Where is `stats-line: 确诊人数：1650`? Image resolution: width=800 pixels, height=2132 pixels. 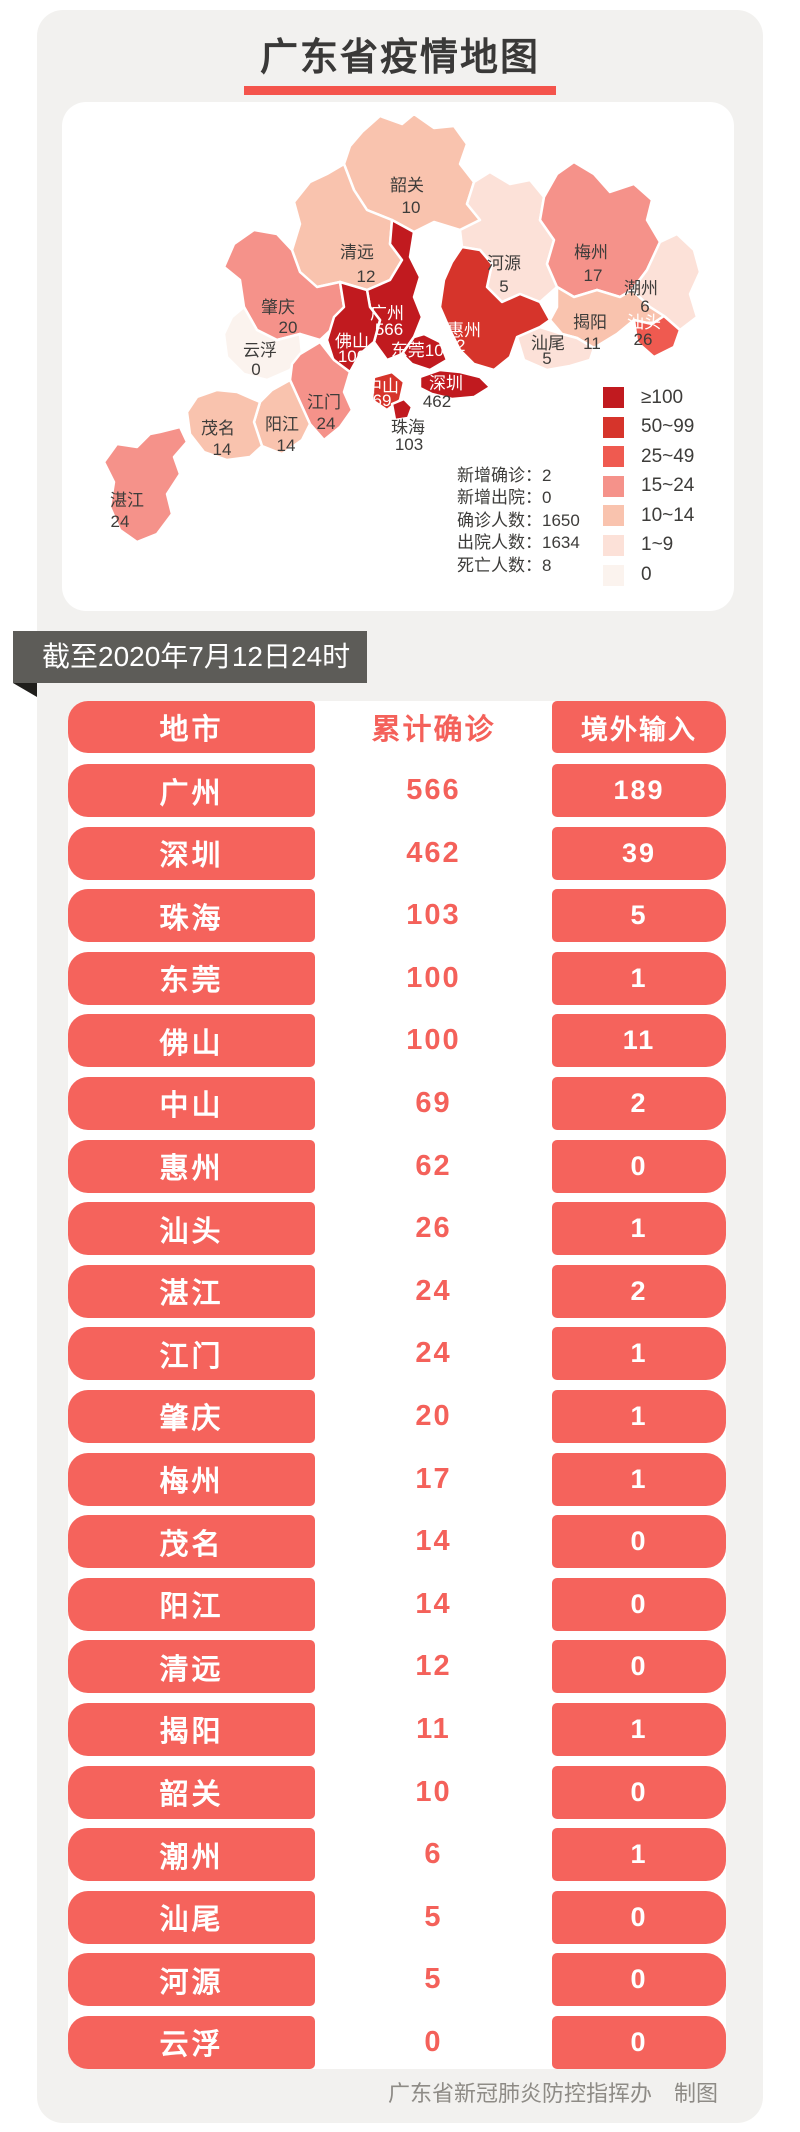 stats-line: 确诊人数：1650 is located at coordinates (518, 520).